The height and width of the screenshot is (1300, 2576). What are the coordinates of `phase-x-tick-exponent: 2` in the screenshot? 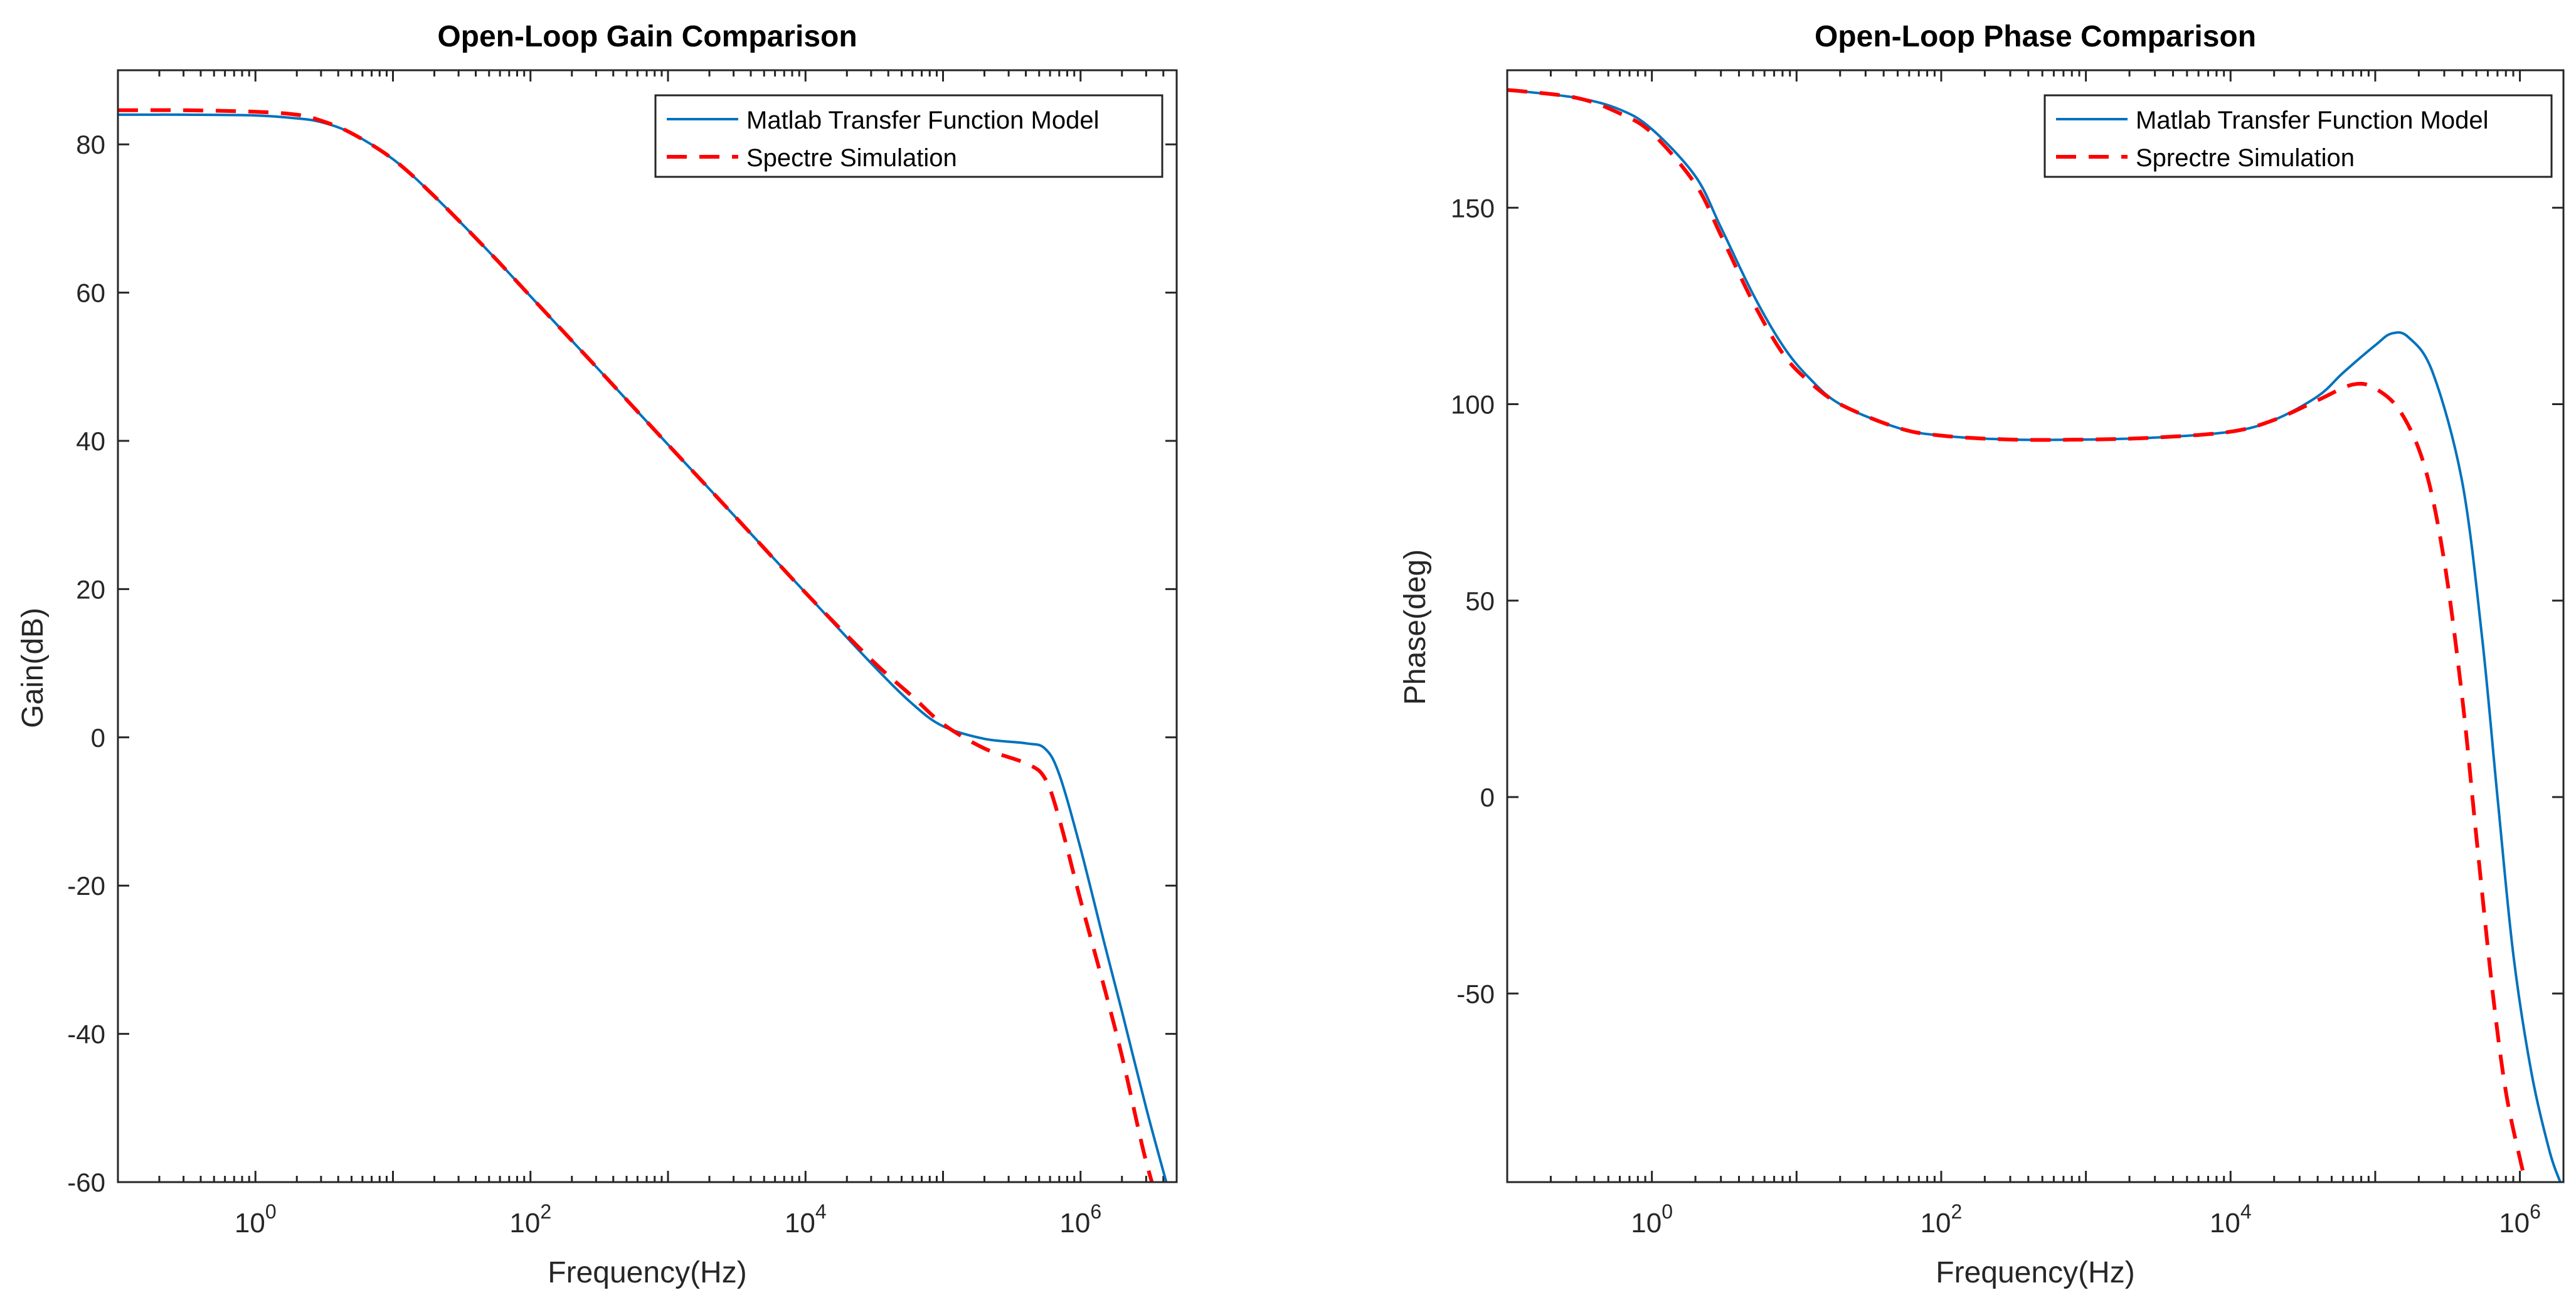 It's located at (1957, 1211).